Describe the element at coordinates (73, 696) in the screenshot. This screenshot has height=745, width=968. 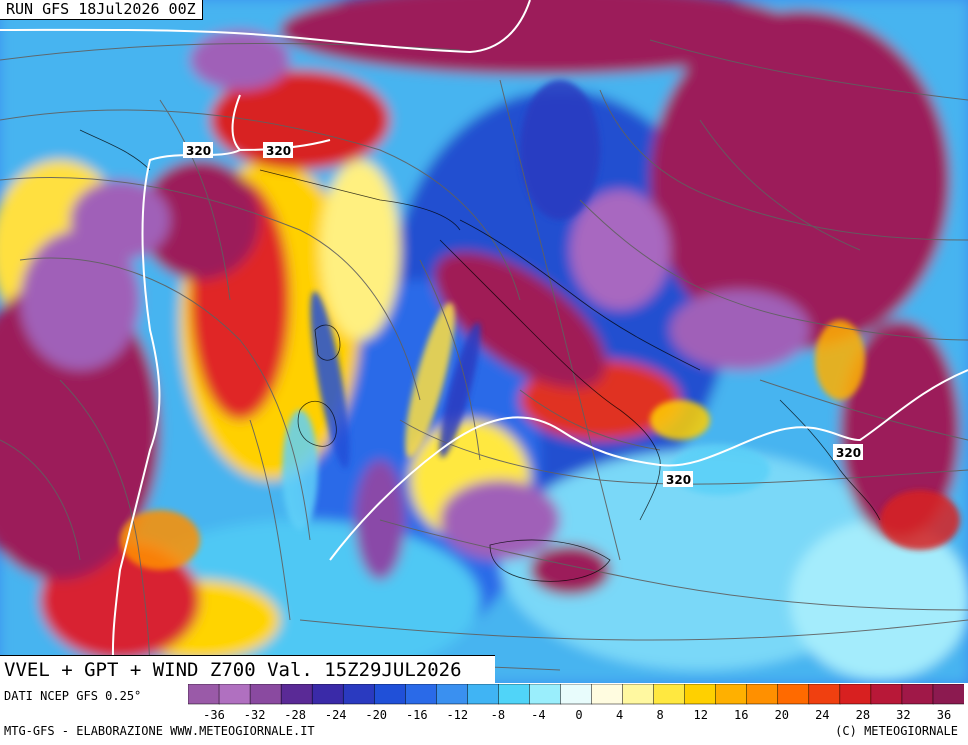
I see `data-source: DATI NCEP GFS 0.25°` at that location.